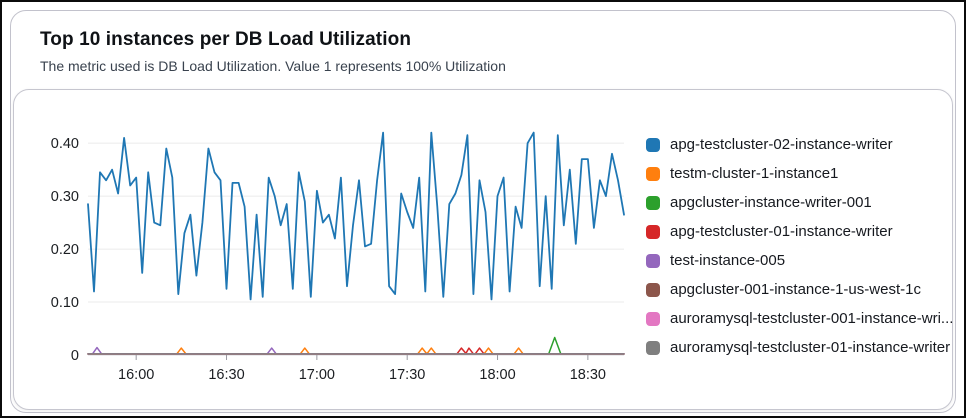 This screenshot has width=966, height=418. I want to click on x-tick-label: 18:00, so click(497, 375).